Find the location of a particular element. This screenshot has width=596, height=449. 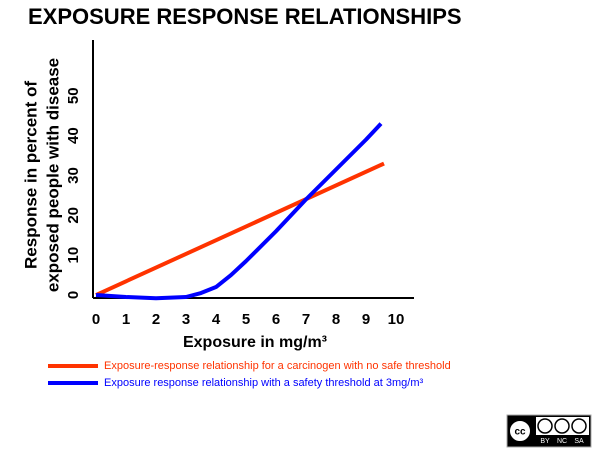

cc-icon is located at coordinates (520, 431).